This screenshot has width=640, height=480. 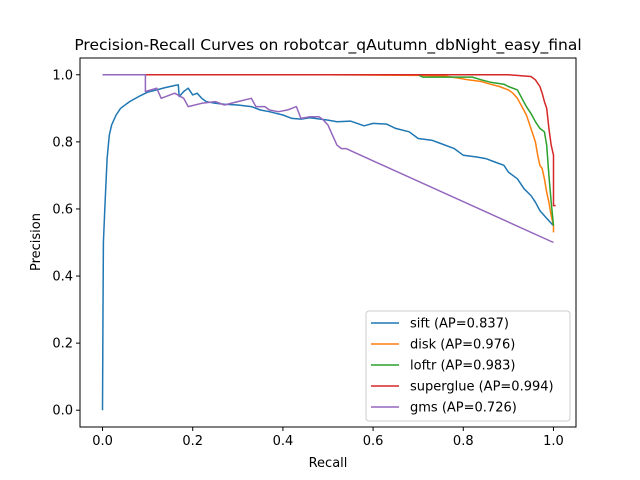 I want to click on legend-box, so click(x=468, y=366).